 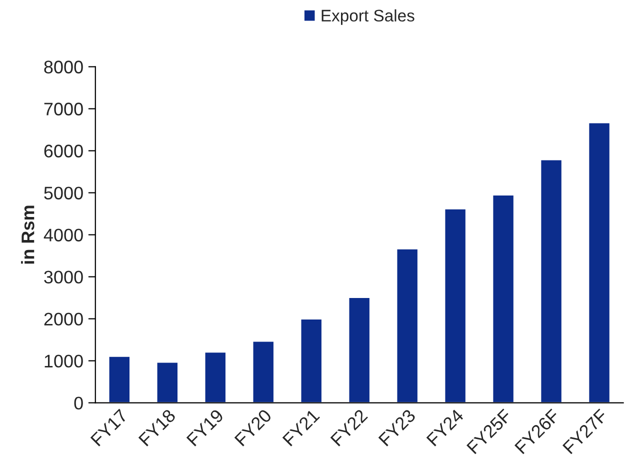 What do you see at coordinates (368, 17) in the screenshot?
I see `legend-label: Export Sales` at bounding box center [368, 17].